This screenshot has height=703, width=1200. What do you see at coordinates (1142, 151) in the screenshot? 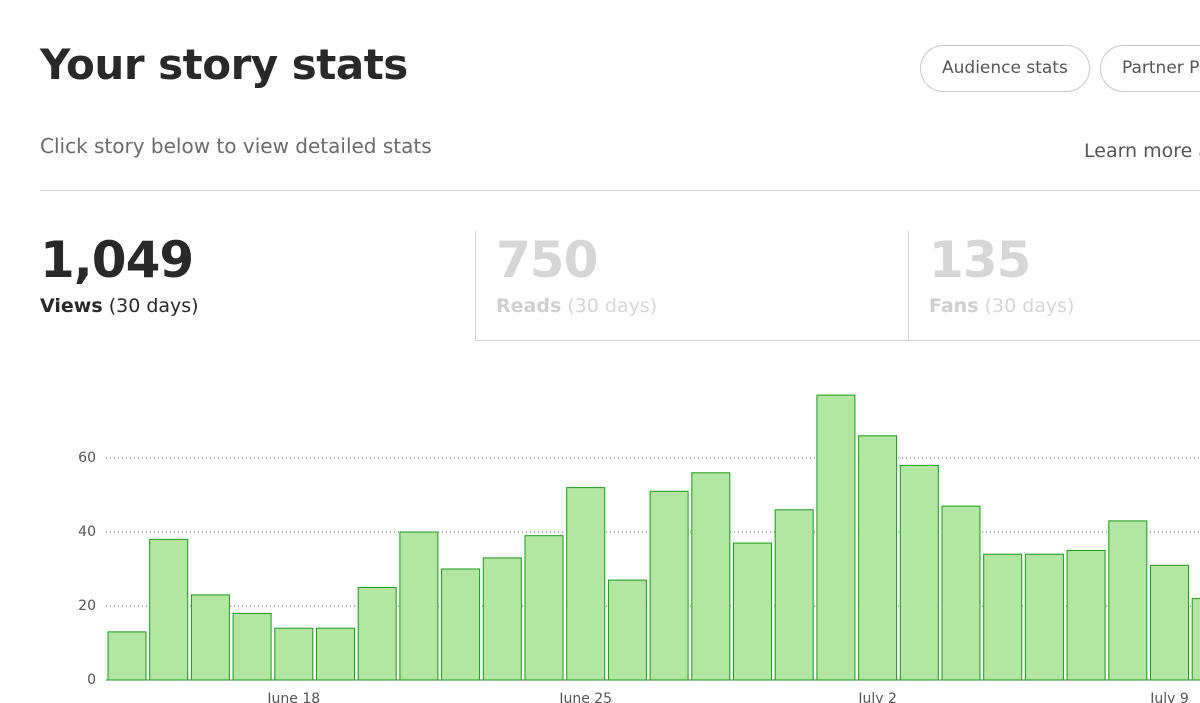
I see `learn-more-link: Learn more about` at bounding box center [1142, 151].